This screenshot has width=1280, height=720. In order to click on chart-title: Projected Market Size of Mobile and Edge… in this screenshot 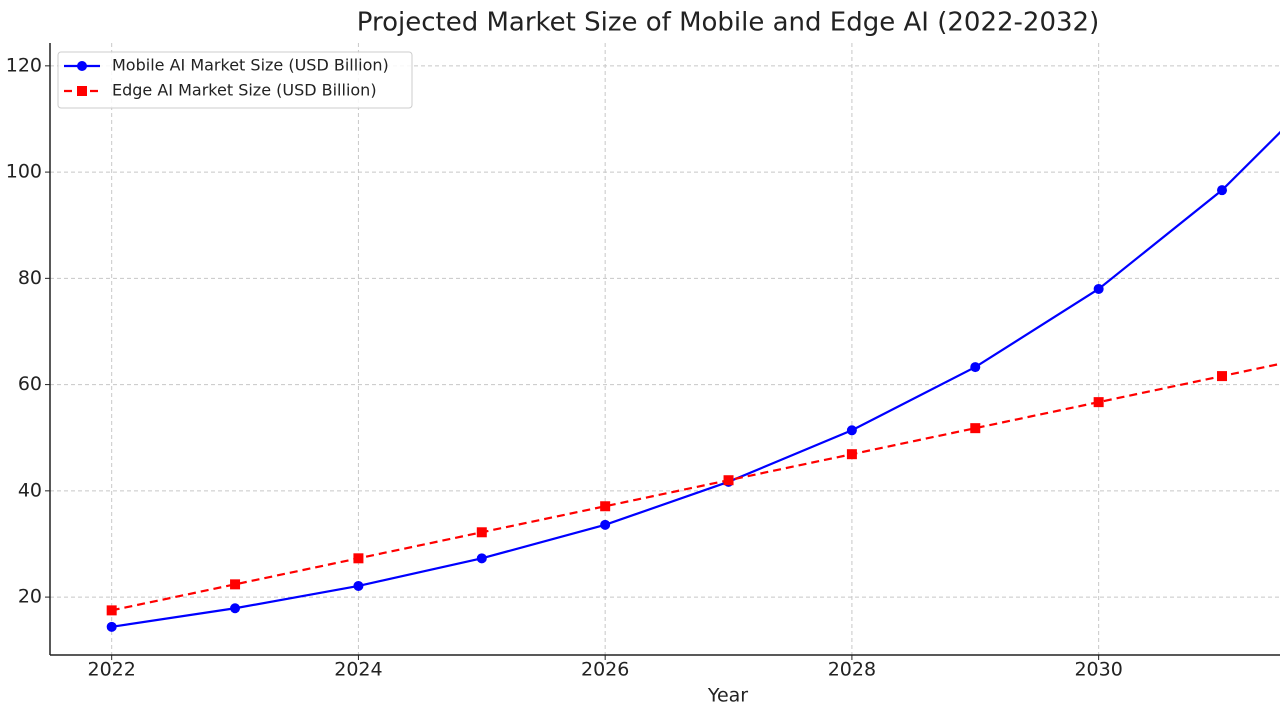, I will do `click(728, 23)`.